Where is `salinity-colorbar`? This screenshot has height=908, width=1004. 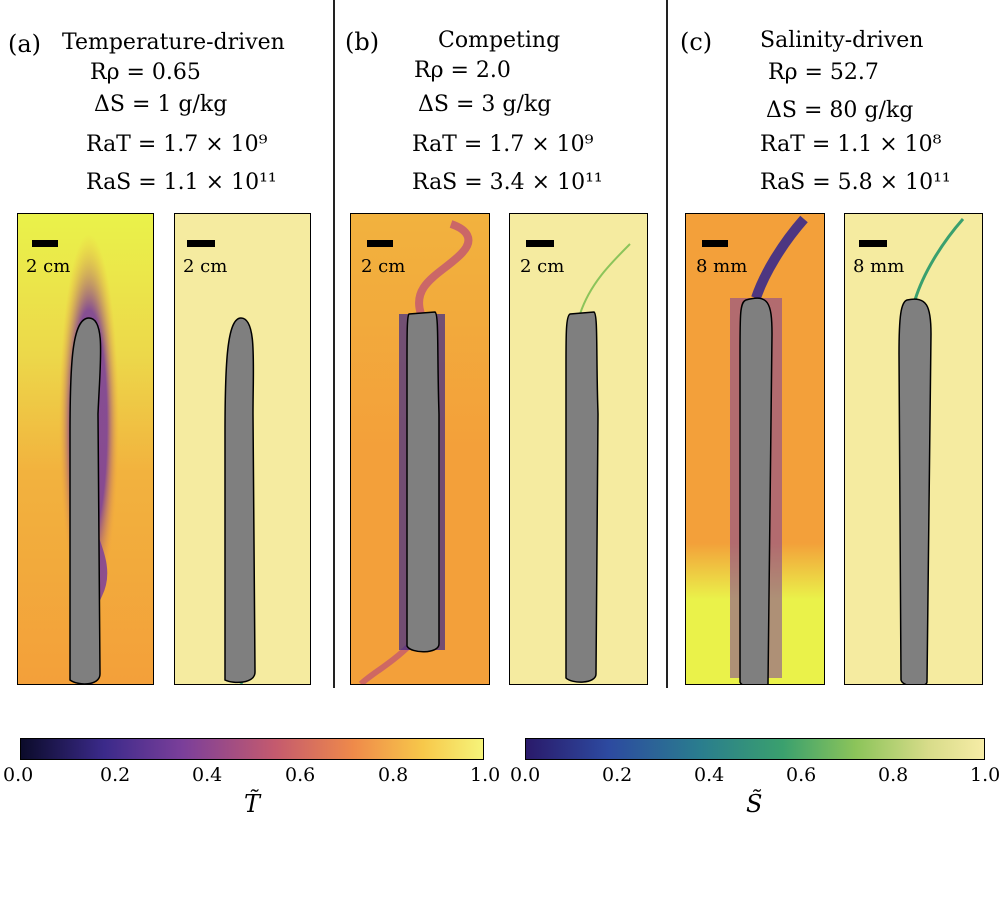 salinity-colorbar is located at coordinates (755, 749).